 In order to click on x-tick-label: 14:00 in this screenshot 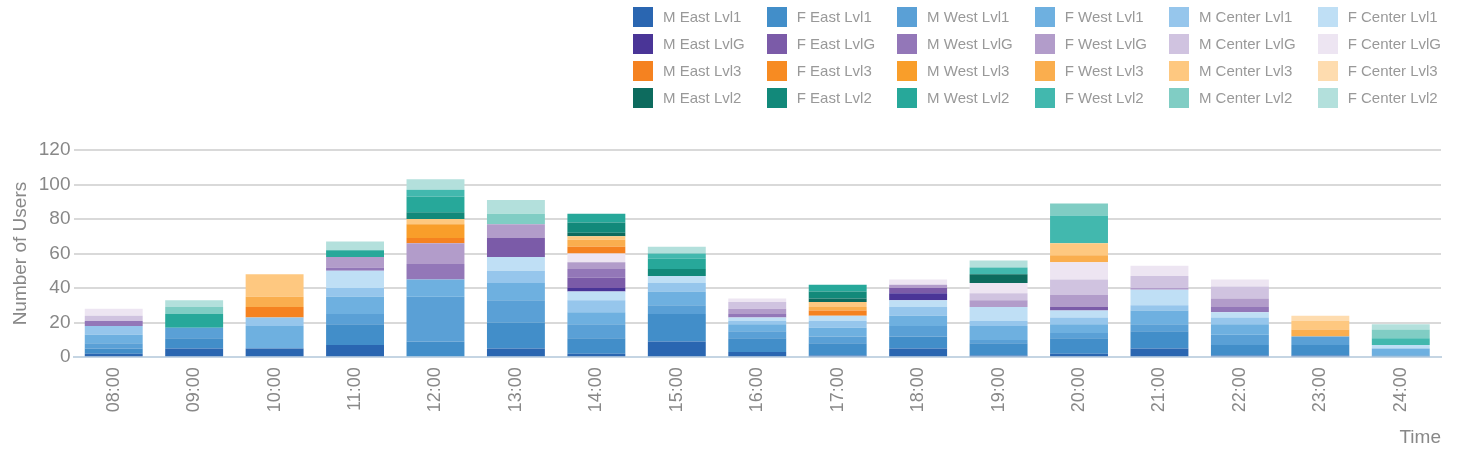, I will do `click(595, 390)`.